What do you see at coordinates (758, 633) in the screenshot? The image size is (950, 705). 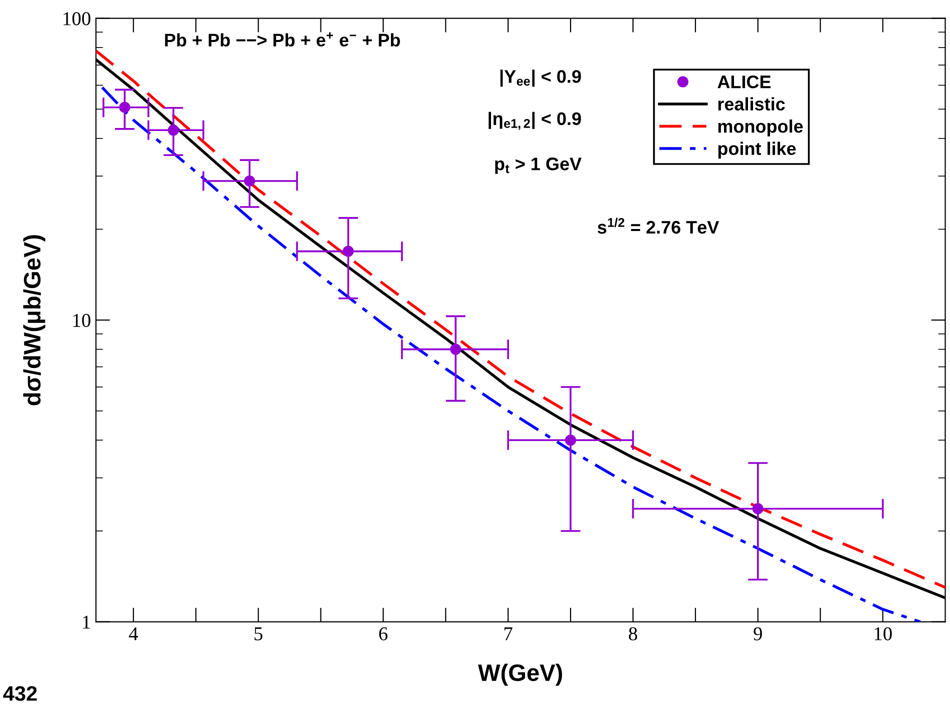 I see `x-tick-label: 9` at bounding box center [758, 633].